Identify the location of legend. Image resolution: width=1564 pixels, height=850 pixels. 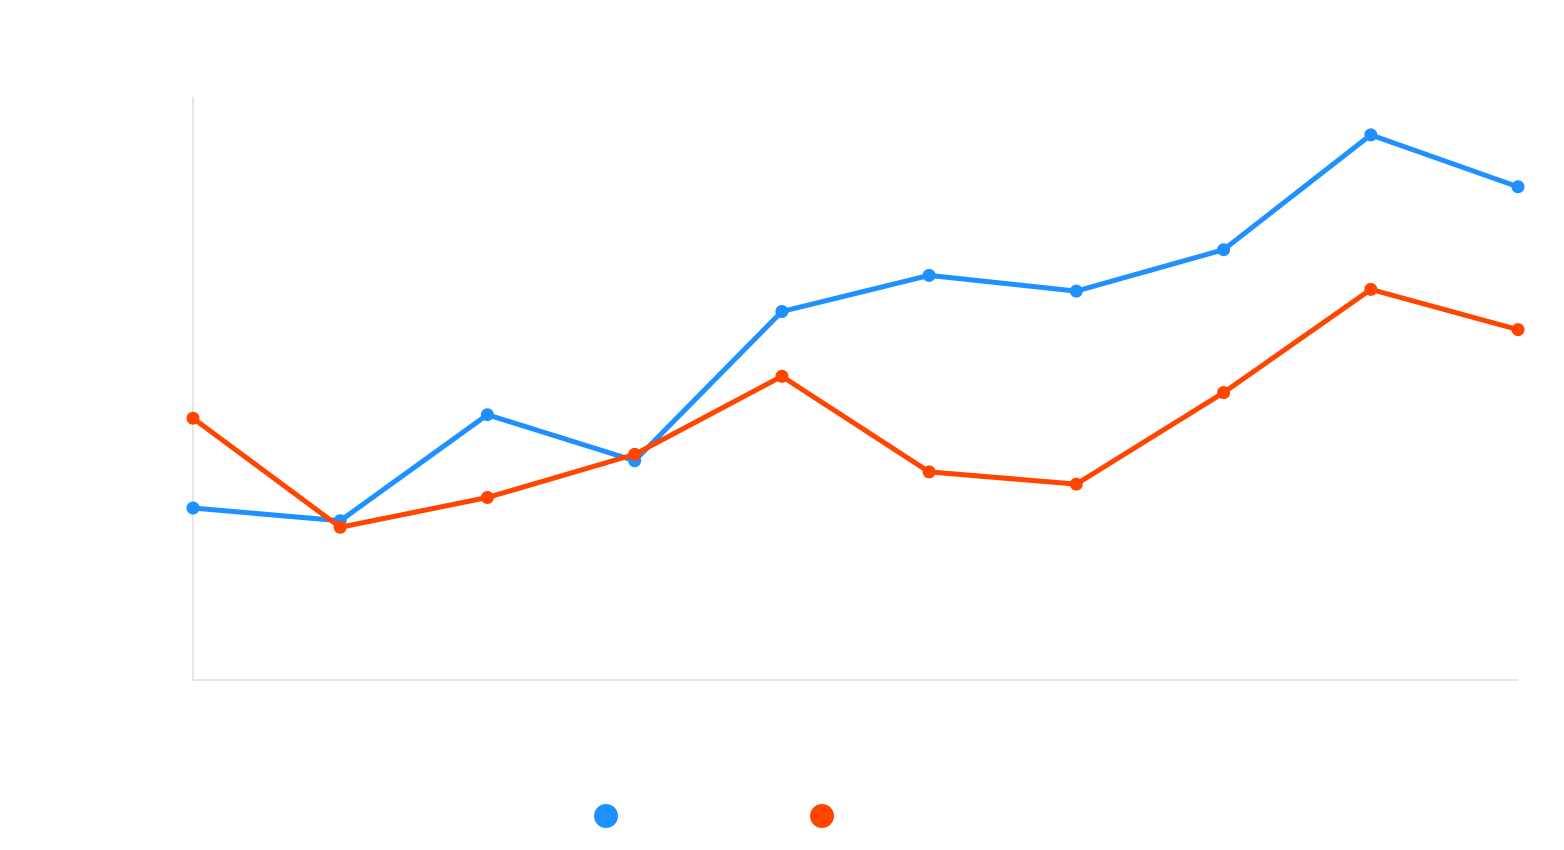
(714, 816).